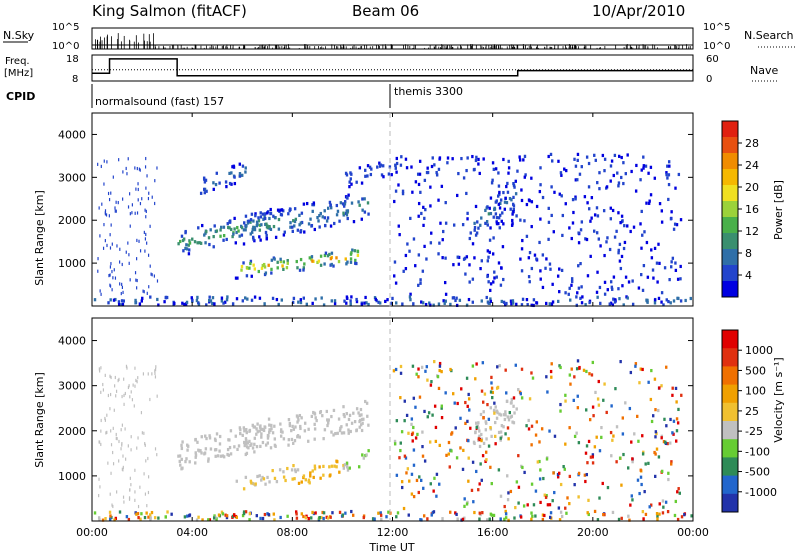 This screenshot has height=554, width=800. What do you see at coordinates (752, 143) in the screenshot?
I see `colorbar-tick-label: 28` at bounding box center [752, 143].